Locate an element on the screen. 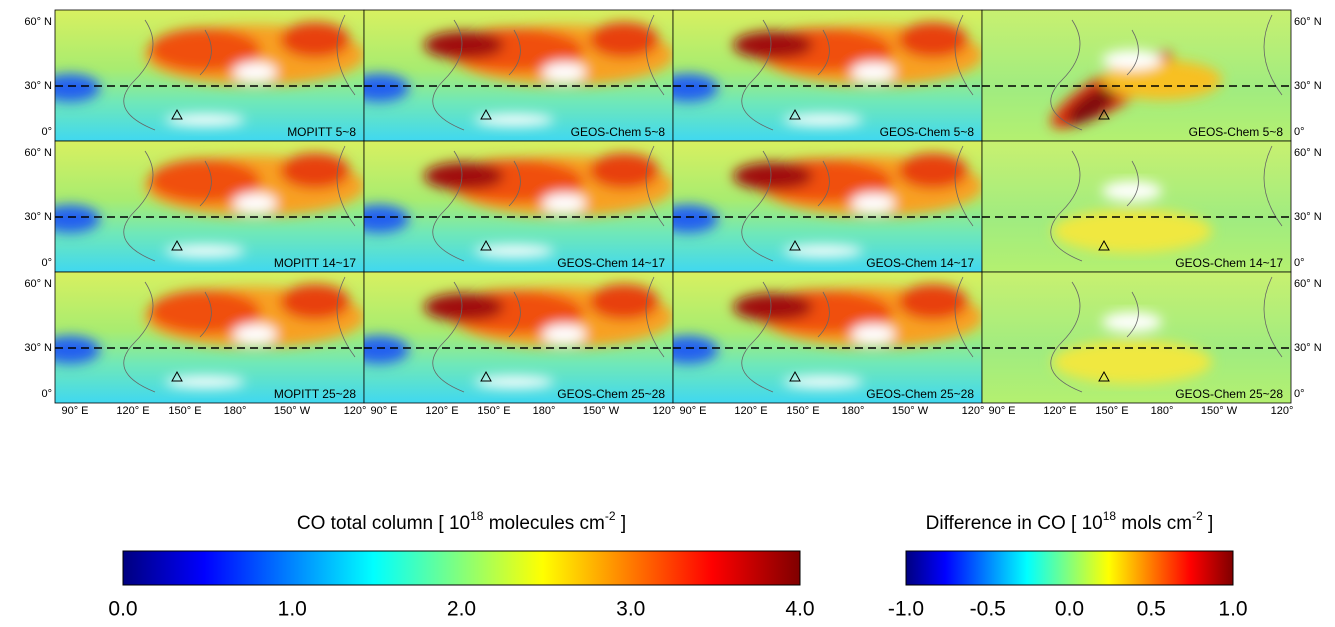 This screenshot has width=1335, height=627. colorbar-tick: 1.0 is located at coordinates (1232, 609).